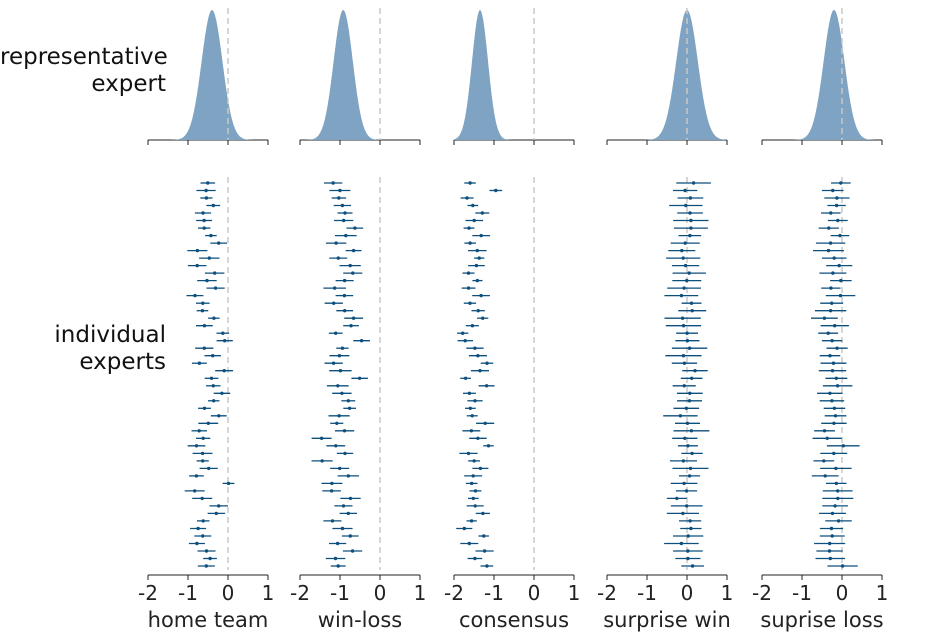  What do you see at coordinates (208, 620) in the screenshot?
I see `x-axis-label: home team` at bounding box center [208, 620].